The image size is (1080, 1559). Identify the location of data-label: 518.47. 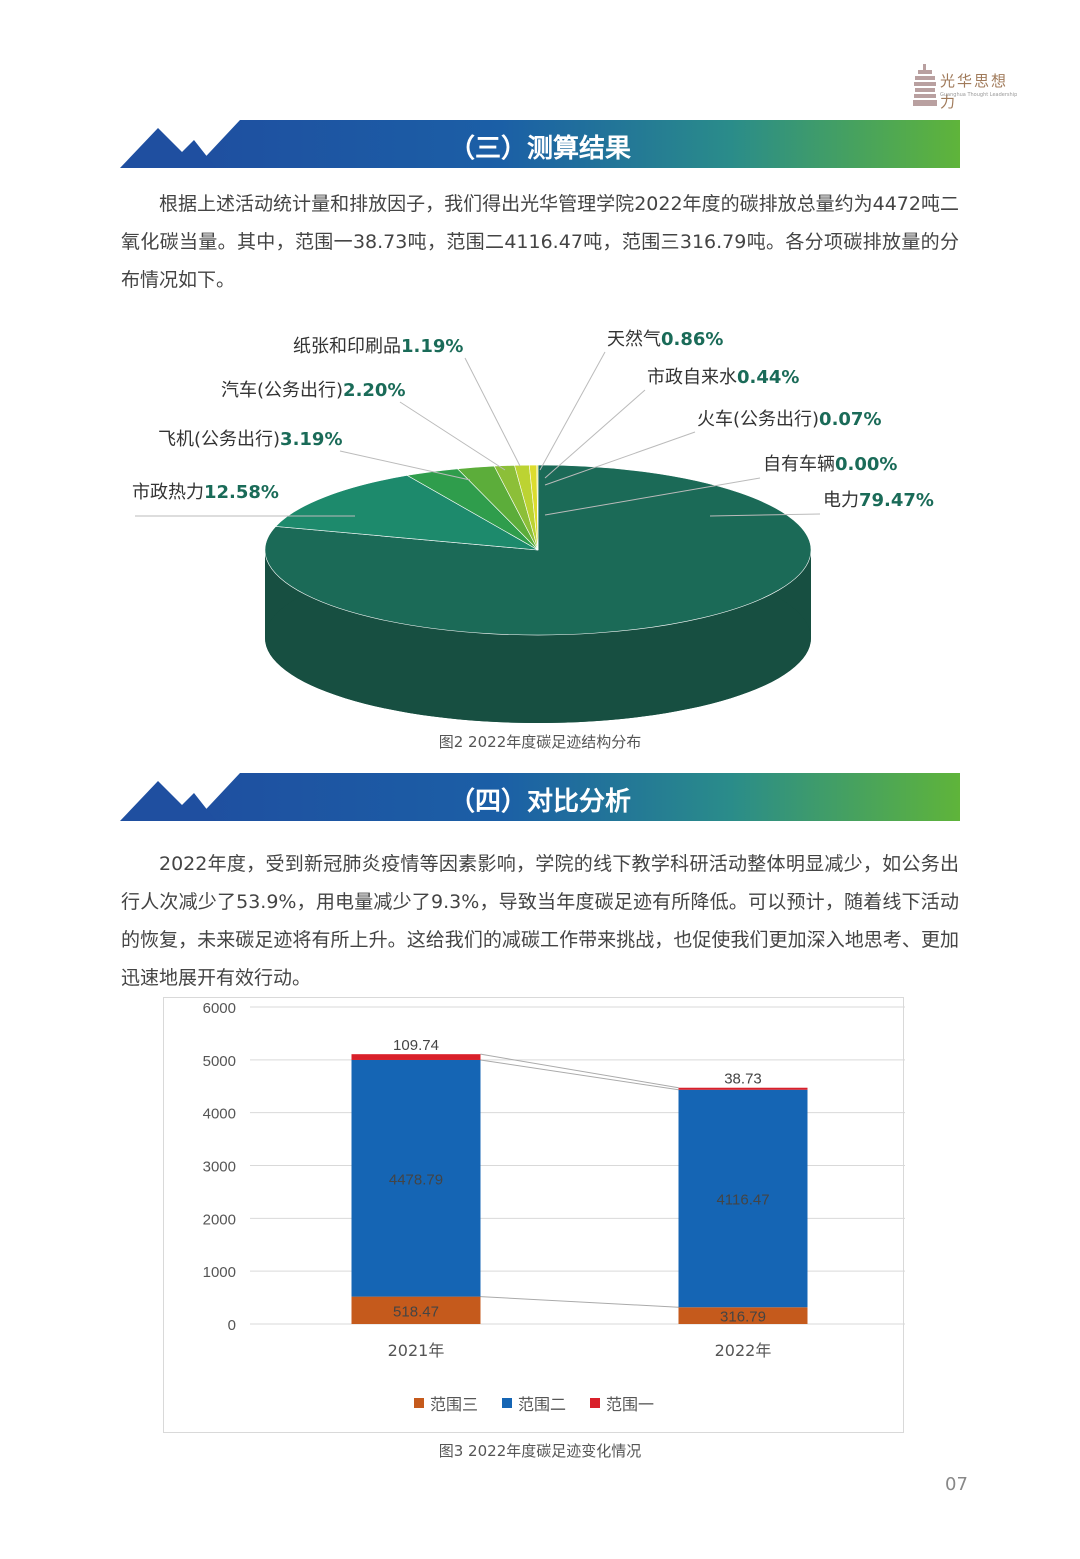
(416, 1311).